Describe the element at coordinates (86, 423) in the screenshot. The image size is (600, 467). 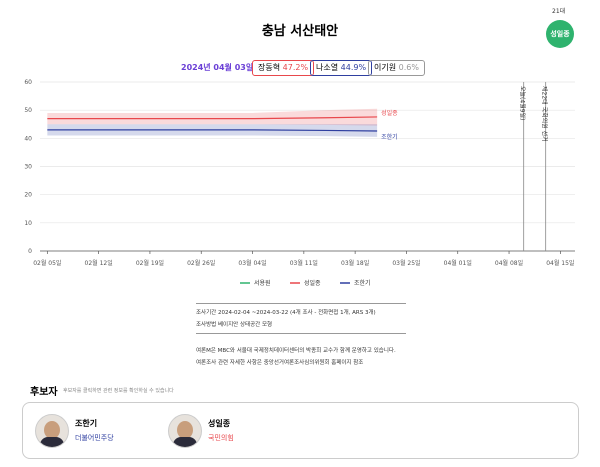
I see `candidate-name: 조한기` at that location.